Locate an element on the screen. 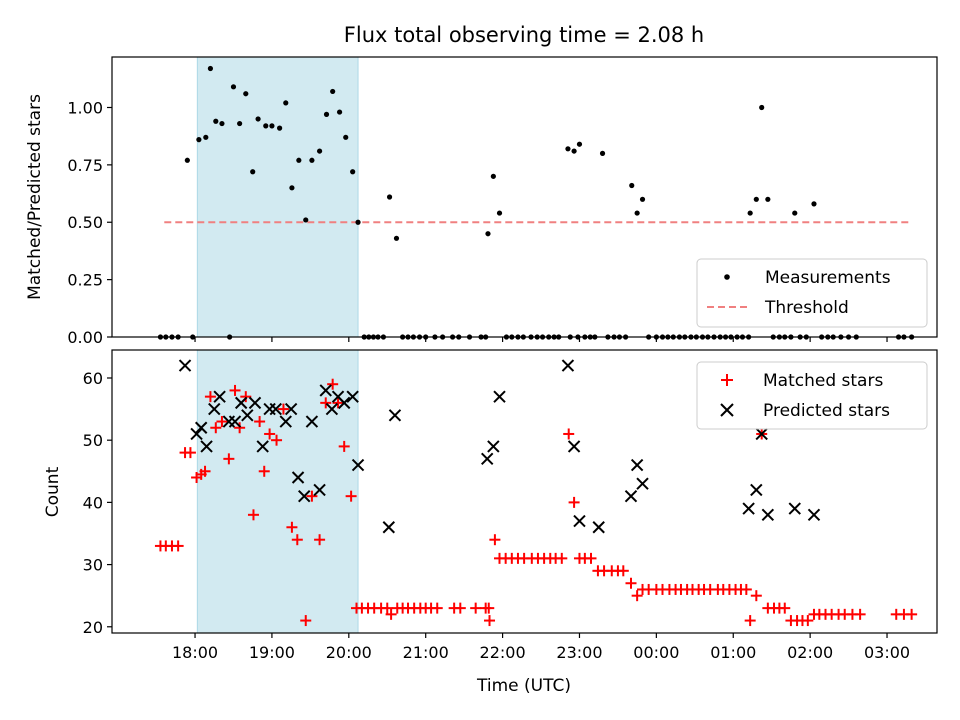 The height and width of the screenshot is (720, 960). legend-matched-marker is located at coordinates (727, 380).